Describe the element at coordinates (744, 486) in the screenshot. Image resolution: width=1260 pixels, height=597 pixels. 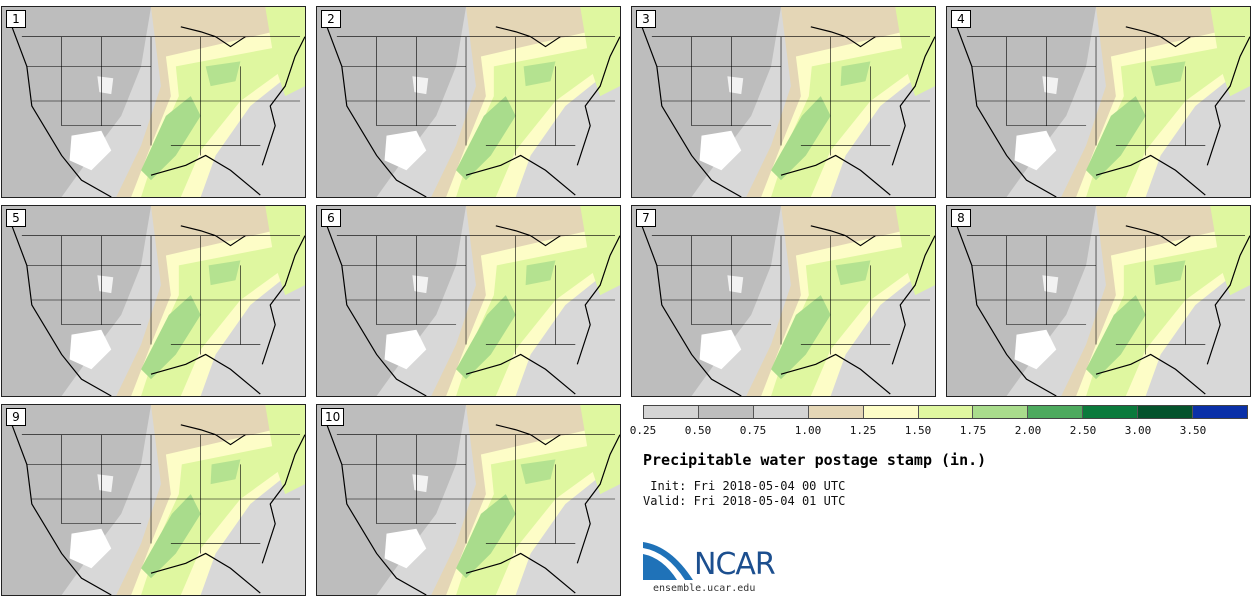
I see `init-time: Init: Fri 2018-05-04 00 UTC` at that location.